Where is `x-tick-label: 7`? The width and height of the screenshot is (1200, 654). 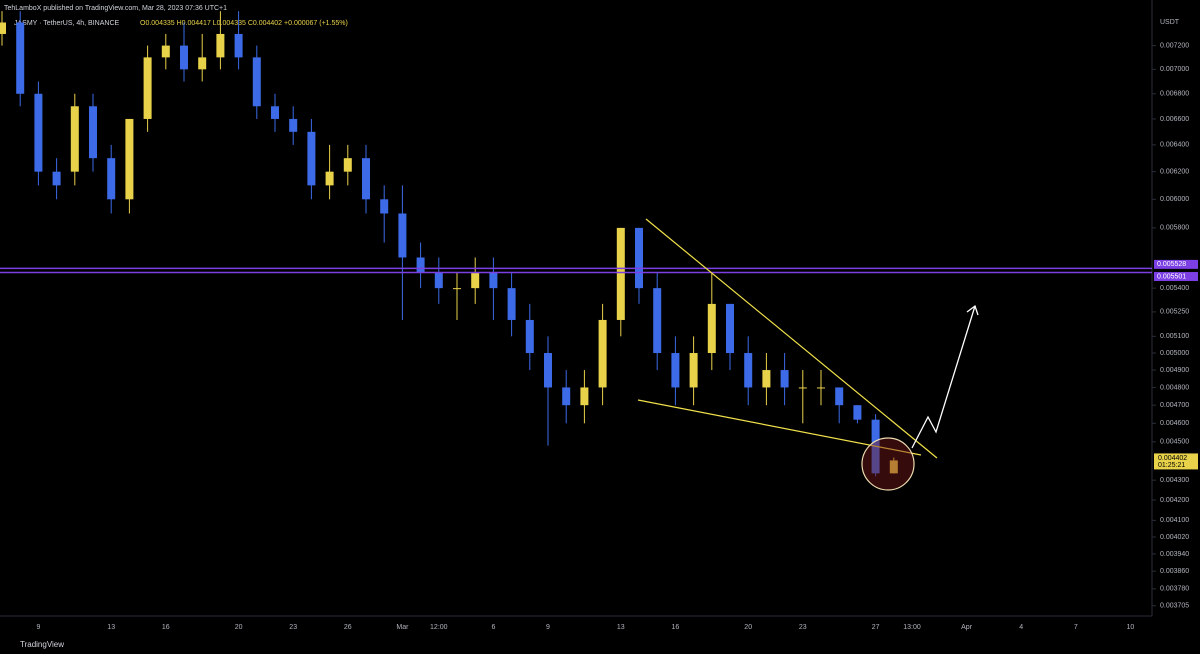 x-tick-label: 7 is located at coordinates (1076, 627).